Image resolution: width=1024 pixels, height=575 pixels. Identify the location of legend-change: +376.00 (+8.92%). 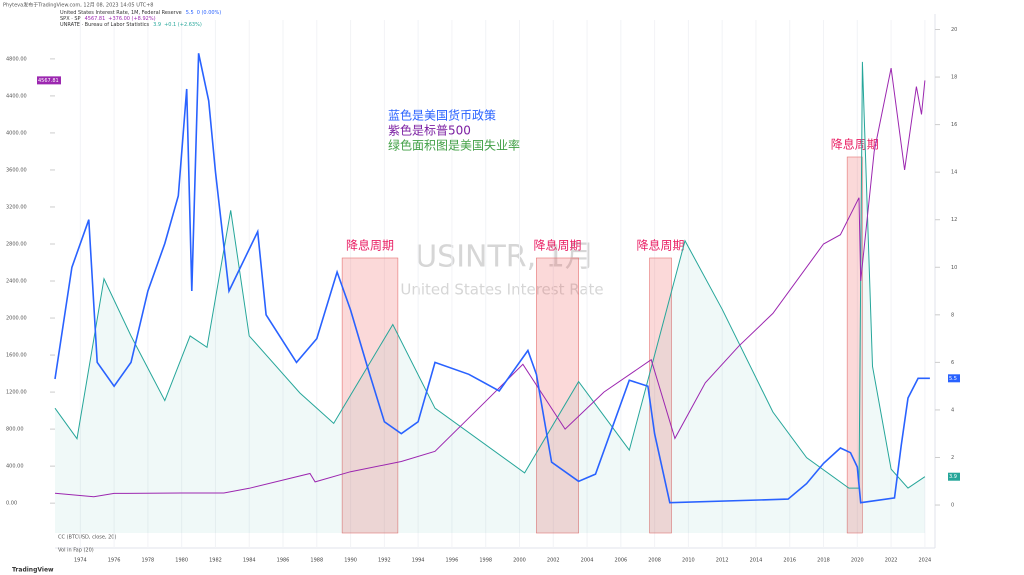
(131, 19).